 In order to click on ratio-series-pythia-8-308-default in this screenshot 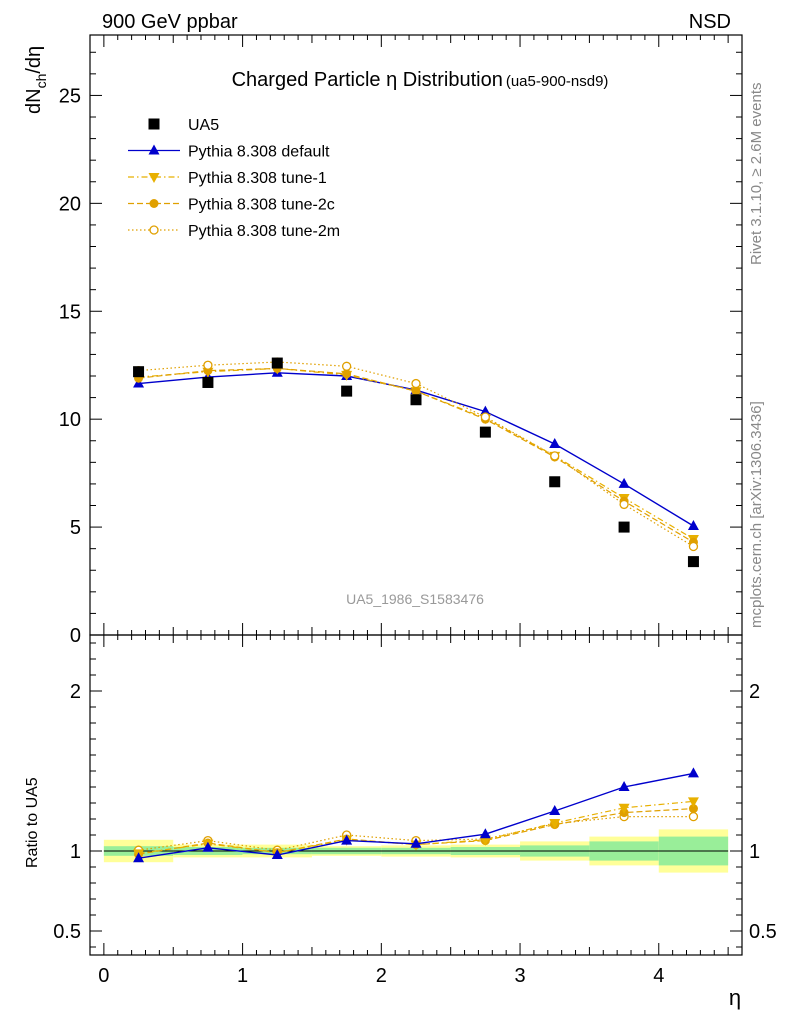, I will do `click(416, 815)`.